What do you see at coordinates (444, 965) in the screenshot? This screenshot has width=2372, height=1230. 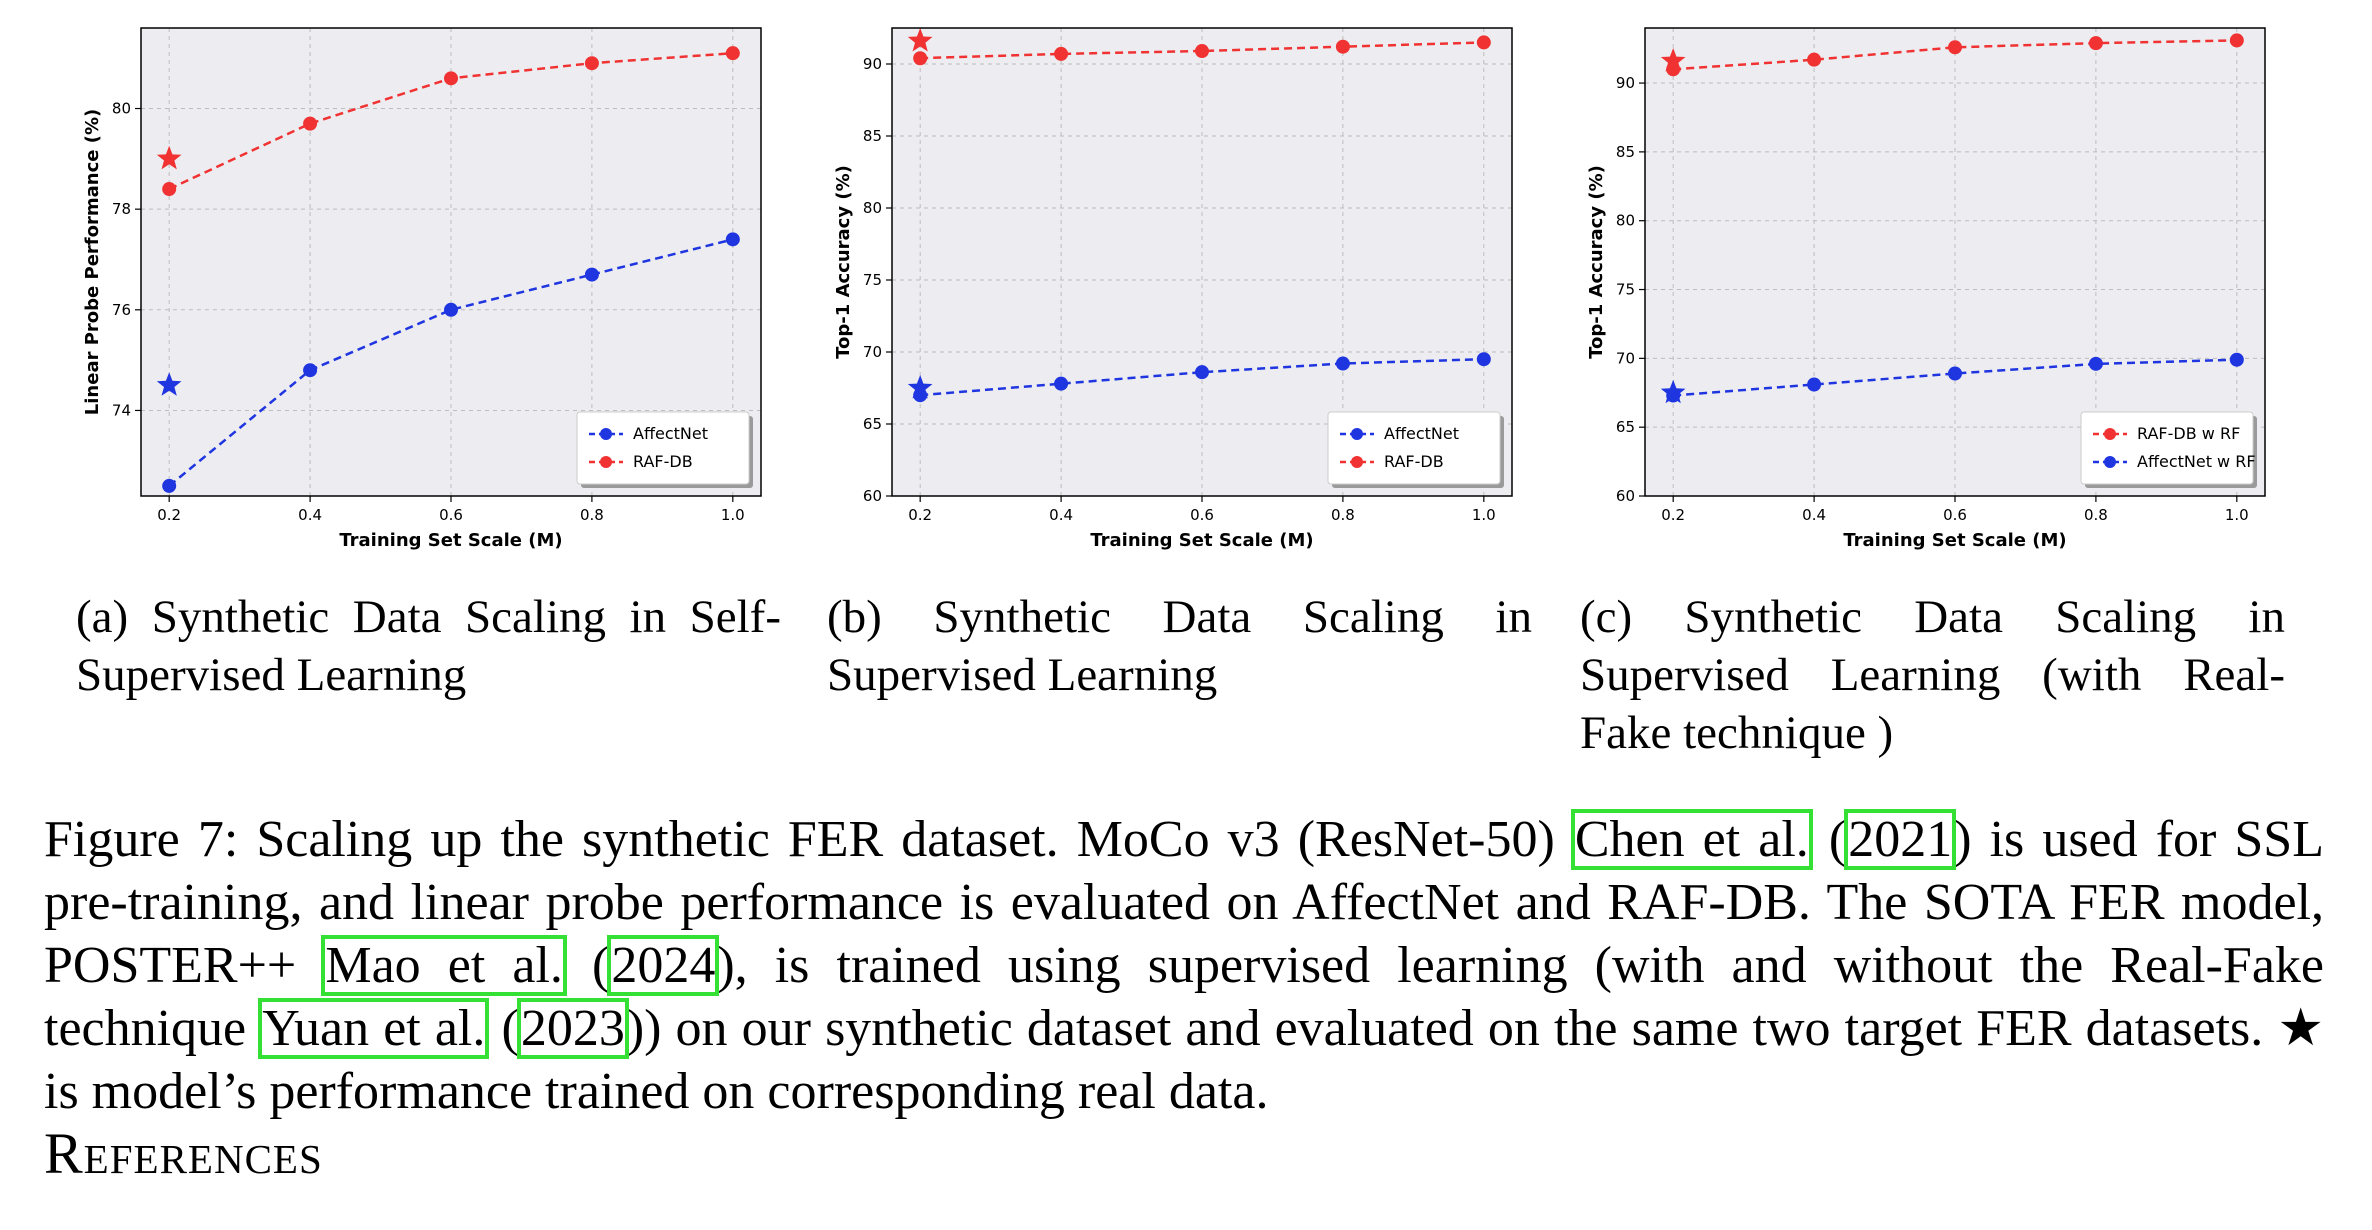 I see `citation-link-mao: Mao et al.` at bounding box center [444, 965].